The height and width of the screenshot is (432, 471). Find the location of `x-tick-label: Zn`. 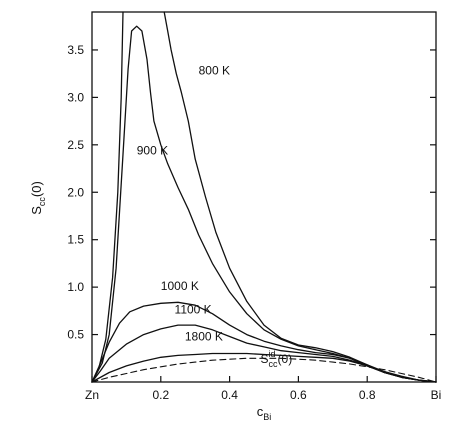

x-tick-label: Zn is located at coordinates (92, 395).